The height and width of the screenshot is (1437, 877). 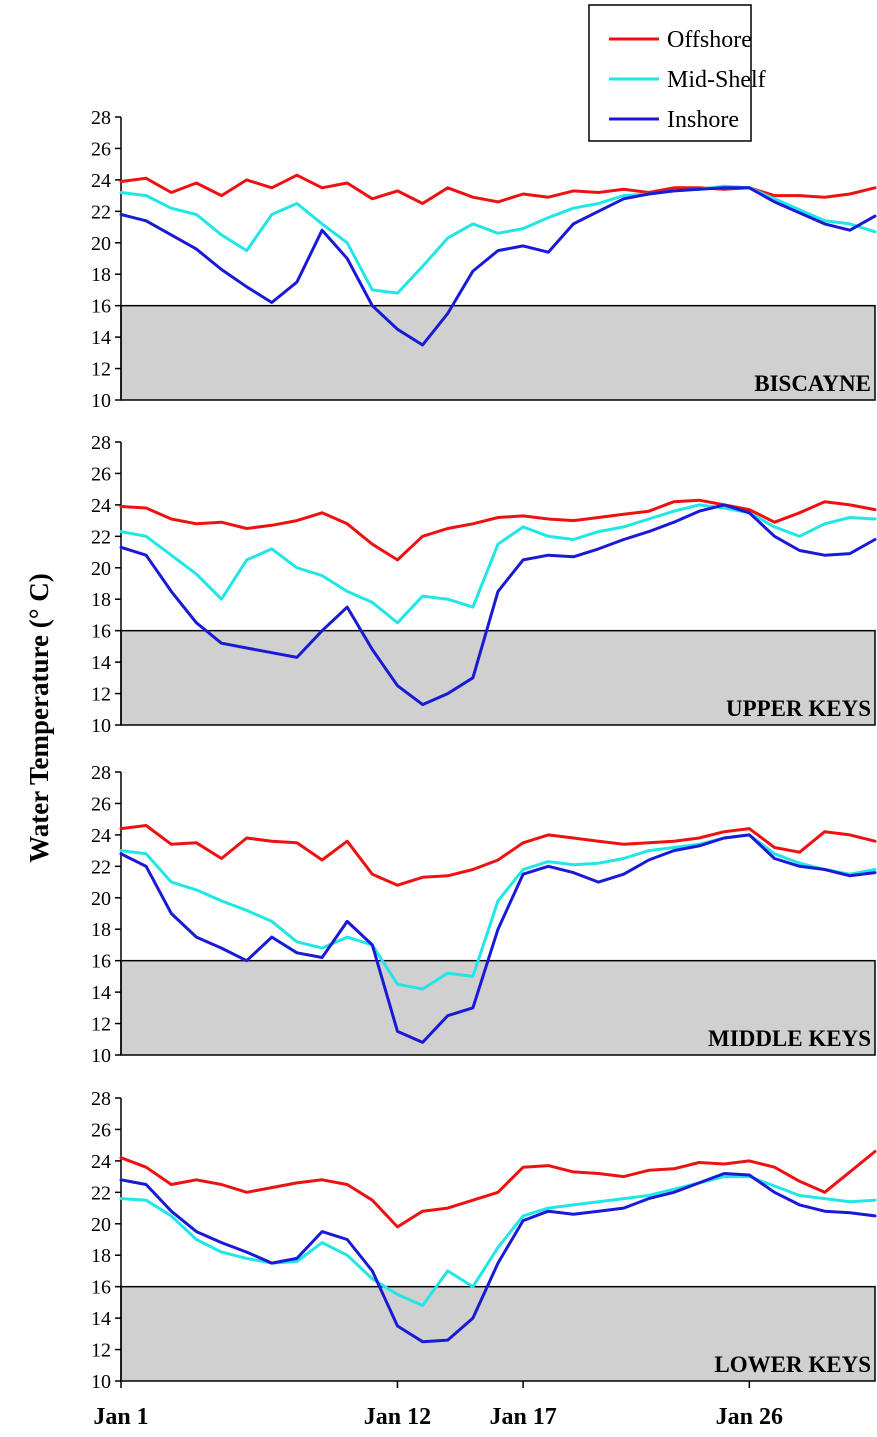 I want to click on legend: Offshore Mid-Shelf Inshore, so click(x=677, y=73).